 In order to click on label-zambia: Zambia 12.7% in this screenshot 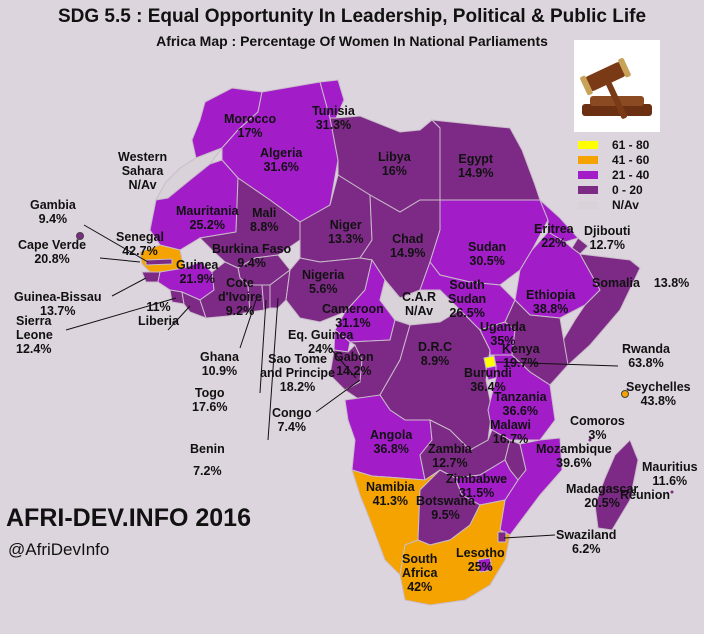, I will do `click(450, 456)`.